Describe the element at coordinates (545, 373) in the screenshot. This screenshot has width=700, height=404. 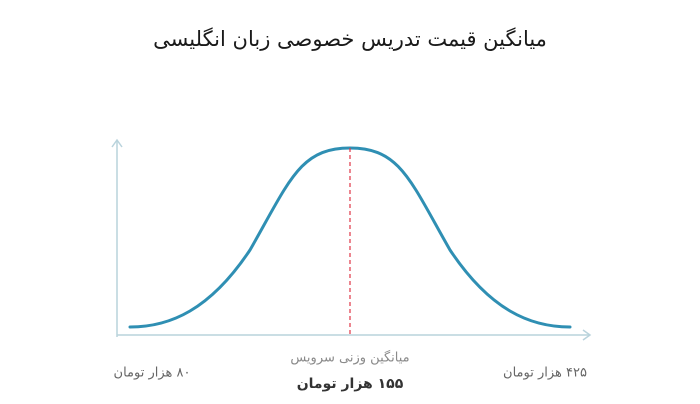
I see `max-label: ۴۲۵ هزار تومان` at that location.